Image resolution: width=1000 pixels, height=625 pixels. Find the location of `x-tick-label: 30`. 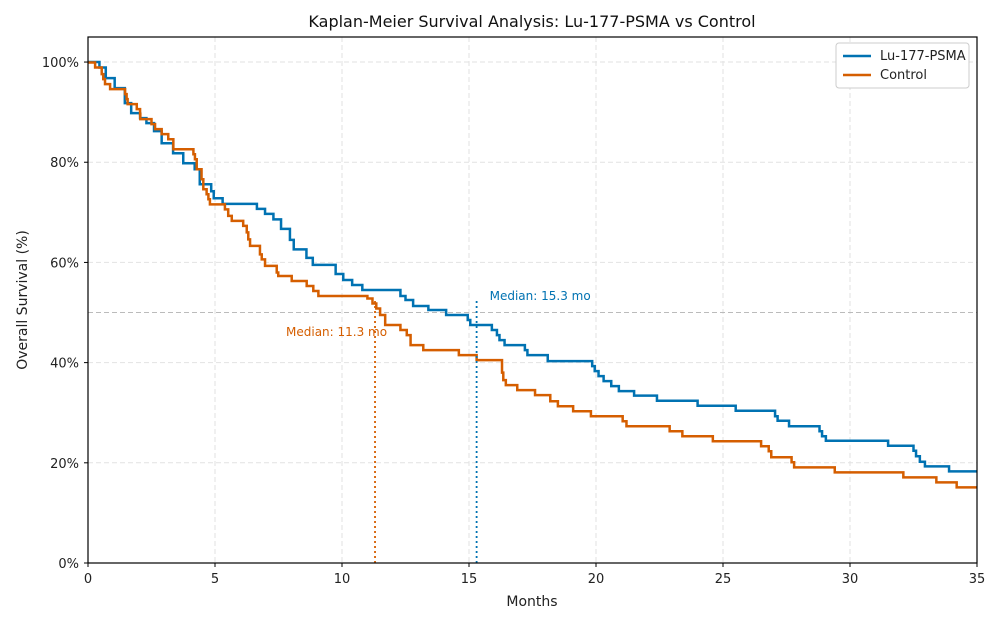

x-tick-label: 30 is located at coordinates (850, 579).